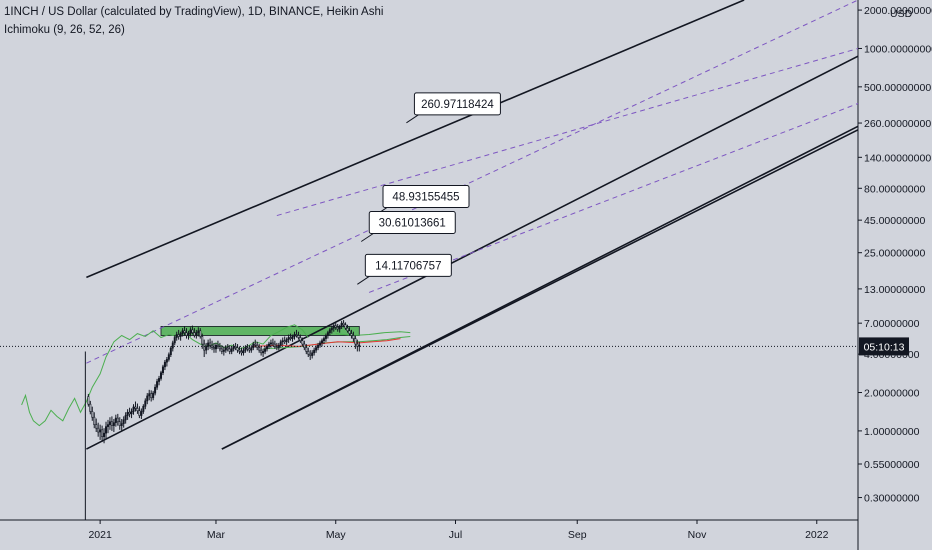 The width and height of the screenshot is (932, 550). What do you see at coordinates (894, 290) in the screenshot?
I see `y-tick-label-8: 13.00000000` at bounding box center [894, 290].